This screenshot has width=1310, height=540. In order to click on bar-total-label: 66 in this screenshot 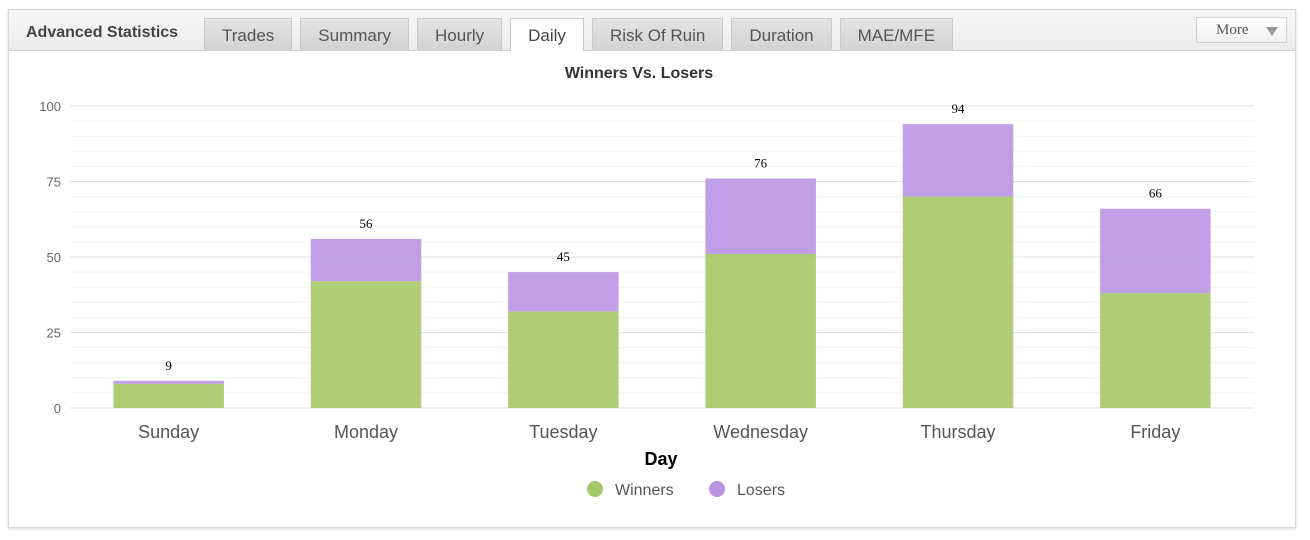, I will do `click(1156, 193)`.